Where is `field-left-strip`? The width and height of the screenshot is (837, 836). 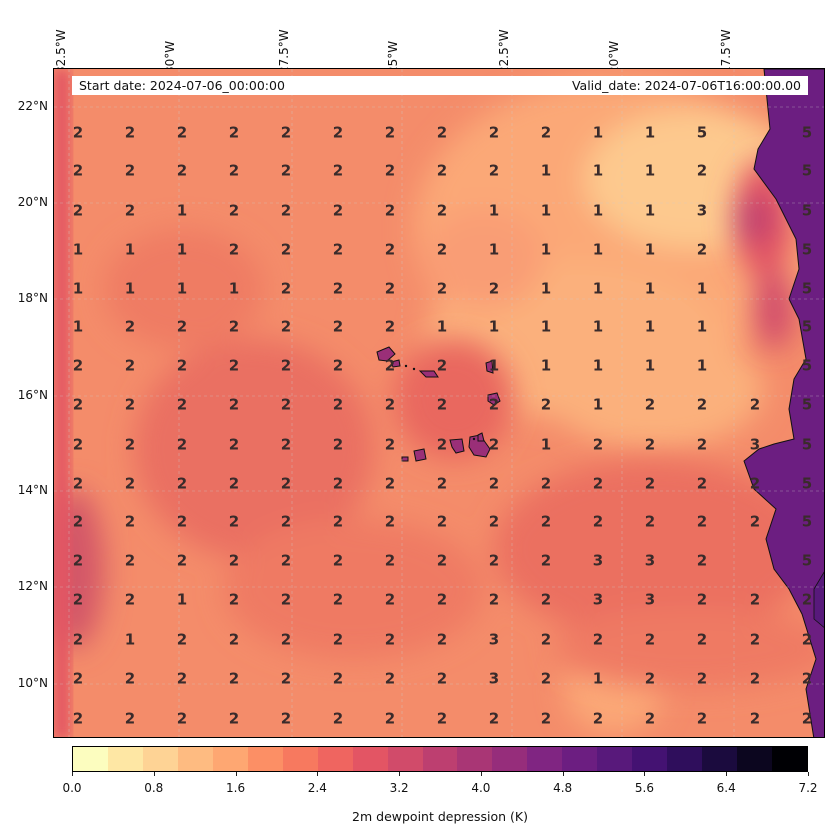 field-left-strip is located at coordinates (62, 403).